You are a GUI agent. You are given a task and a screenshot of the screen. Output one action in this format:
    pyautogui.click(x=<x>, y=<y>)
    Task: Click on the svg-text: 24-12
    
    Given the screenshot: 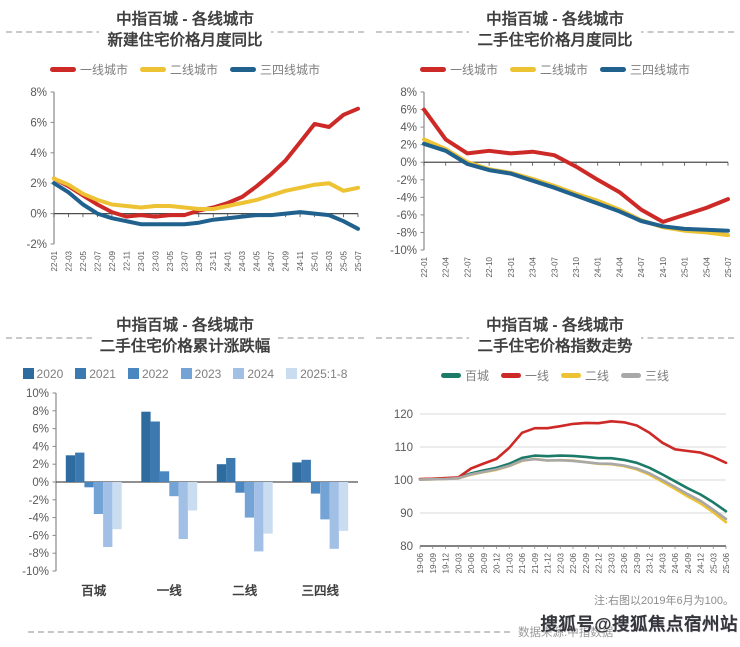 What is the action you would take?
    pyautogui.click(x=701, y=562)
    